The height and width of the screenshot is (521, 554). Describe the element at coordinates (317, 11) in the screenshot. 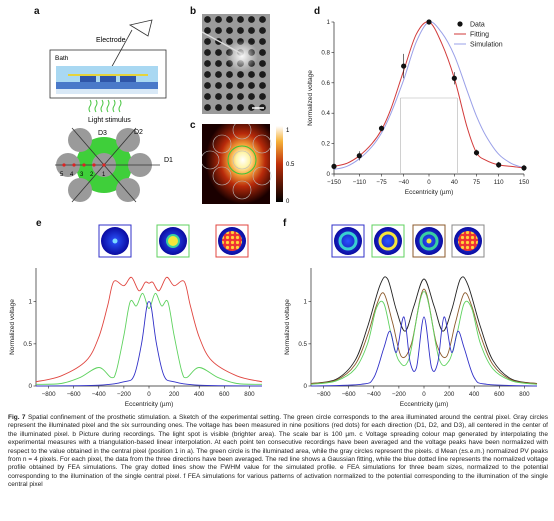

I see `panel-d-label: d` at that location.